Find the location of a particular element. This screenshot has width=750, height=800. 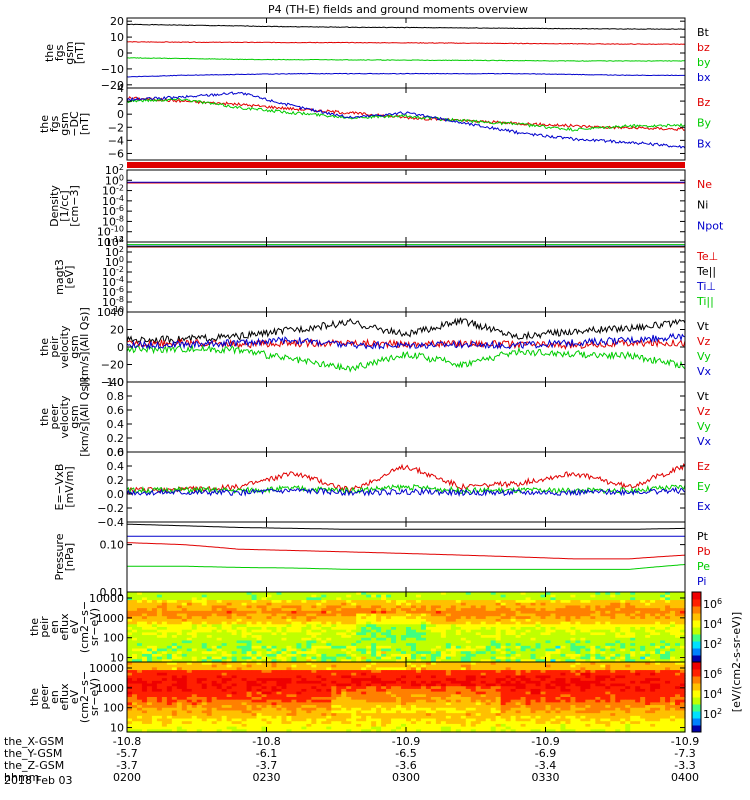

y-tick-label: 0.01 is located at coordinates (112, 592).